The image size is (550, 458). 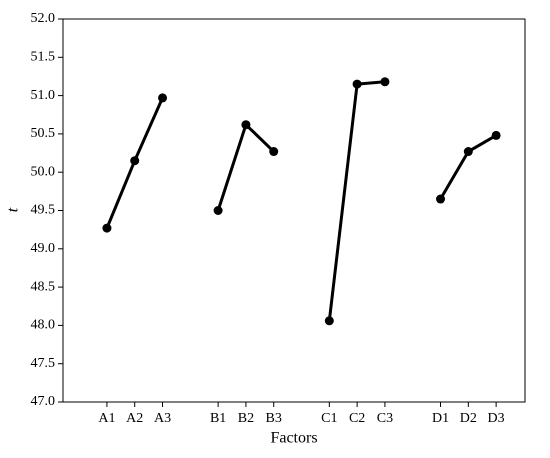 What do you see at coordinates (274, 418) in the screenshot?
I see `x-tick-label: B3` at bounding box center [274, 418].